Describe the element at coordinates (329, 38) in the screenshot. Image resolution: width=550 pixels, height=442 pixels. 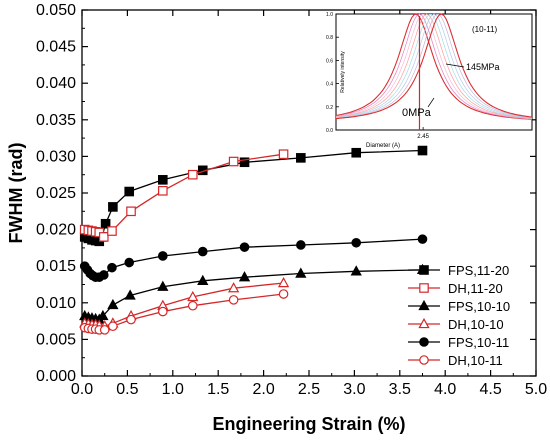
I see `inset-y-tick-label: 0.8` at that location.